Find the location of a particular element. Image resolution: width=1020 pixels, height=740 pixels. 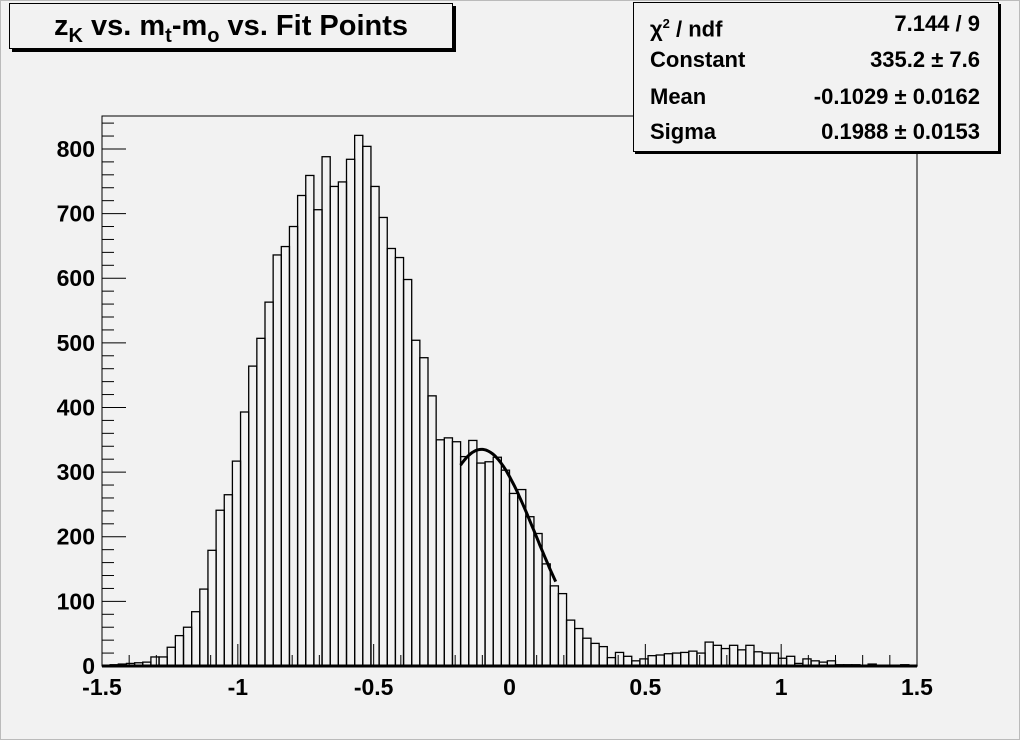

chart-title: zK vs. mt-mo vs. Fit Points is located at coordinates (231, 26).